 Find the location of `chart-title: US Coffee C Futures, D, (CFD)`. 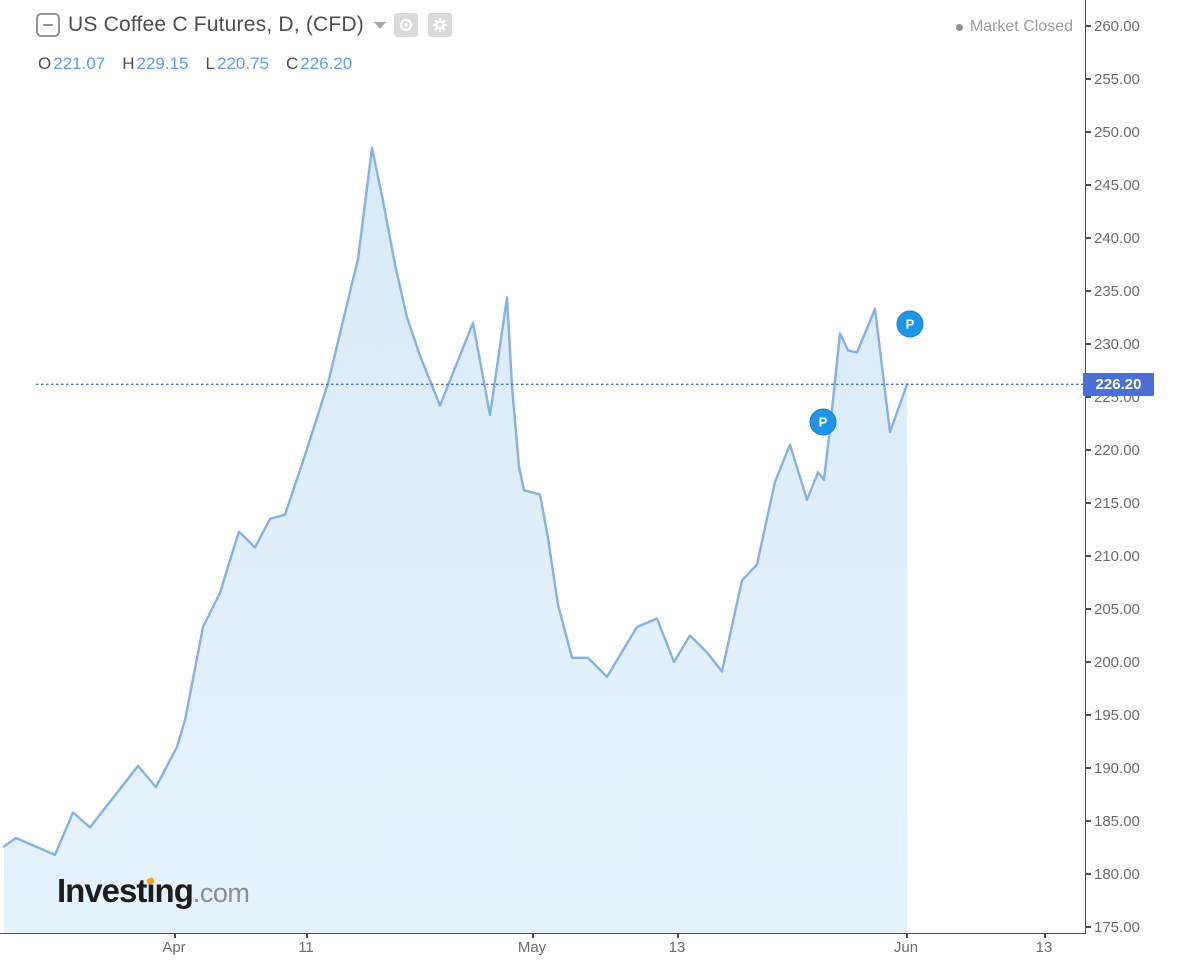

chart-title: US Coffee C Futures, D, (CFD) is located at coordinates (216, 24).